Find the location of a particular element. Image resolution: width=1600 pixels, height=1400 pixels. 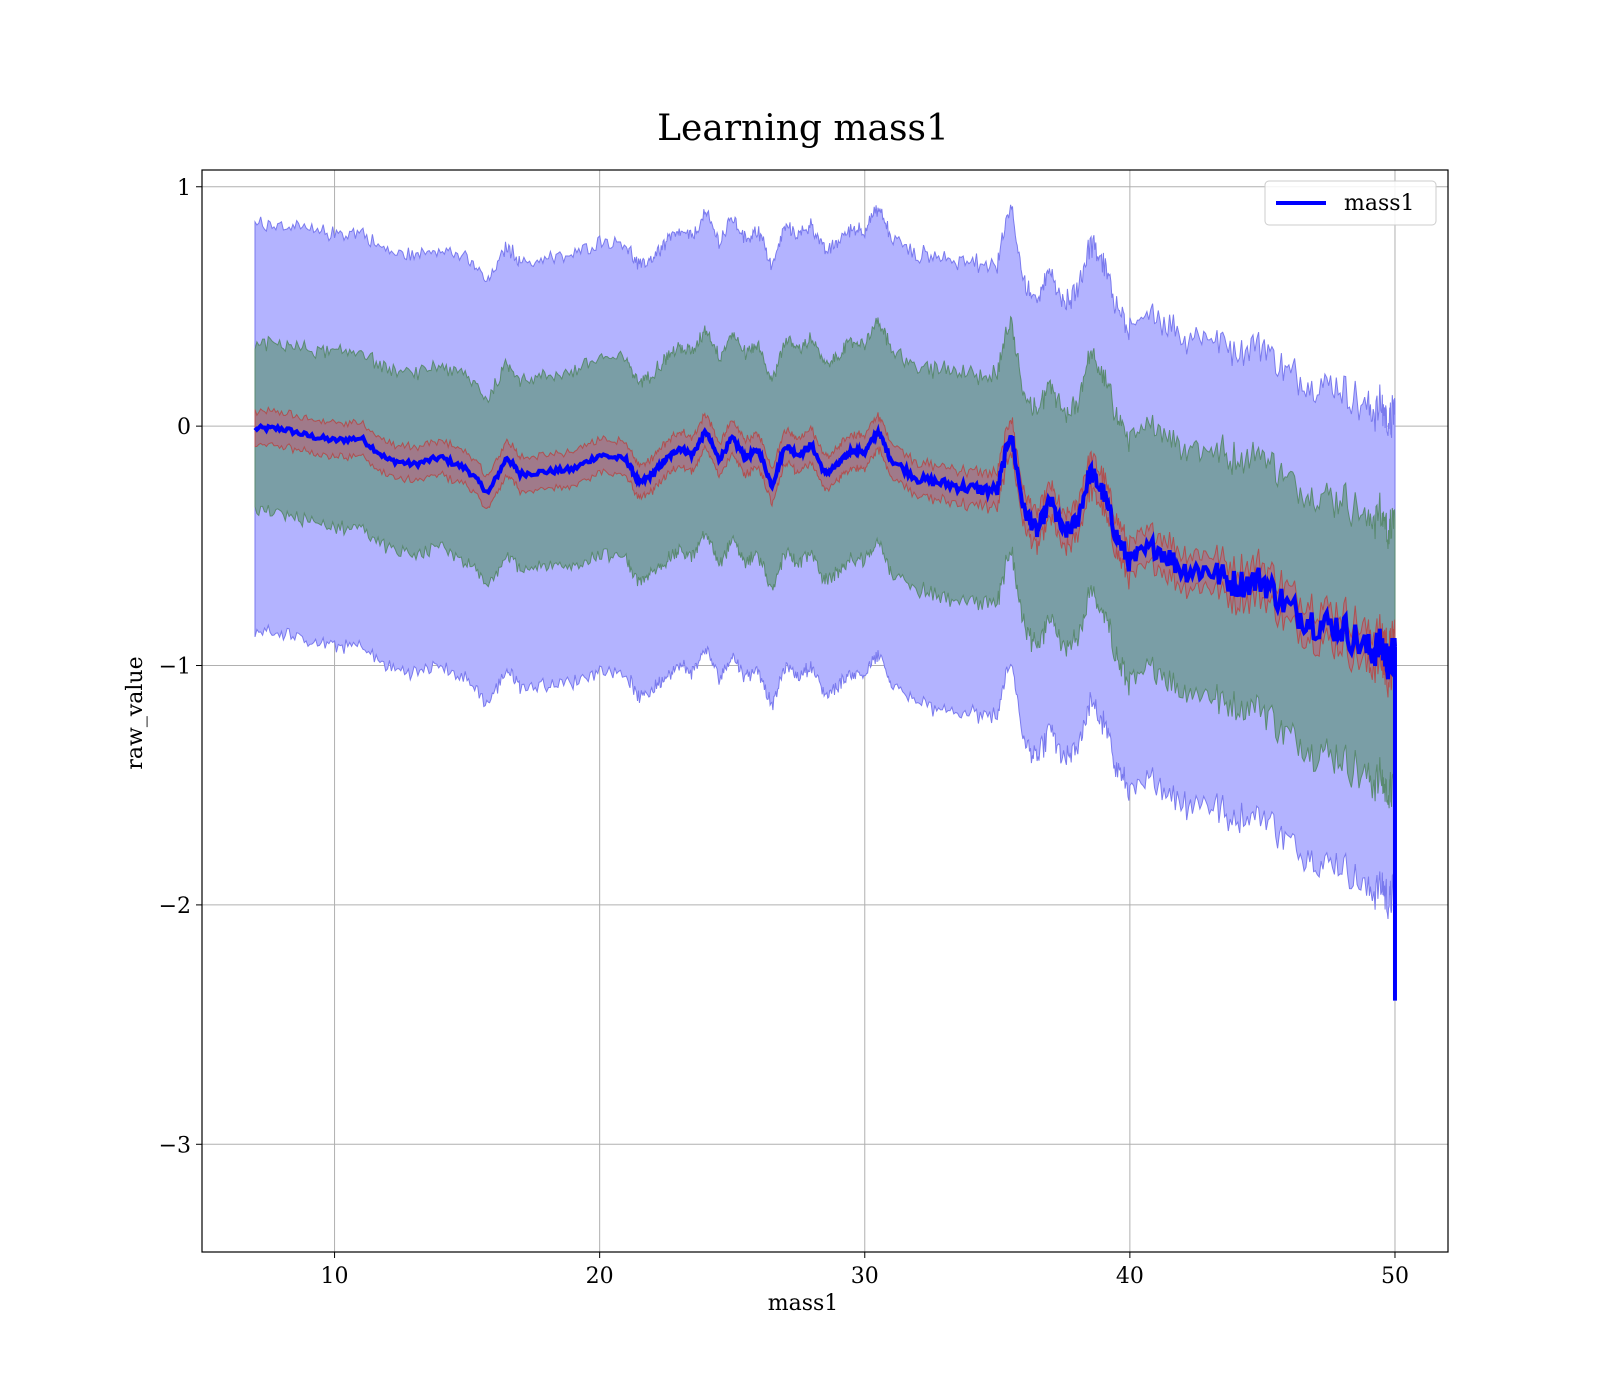

y-axis-ticks: 1 0 −1 −2 −3 is located at coordinates (180, 667).